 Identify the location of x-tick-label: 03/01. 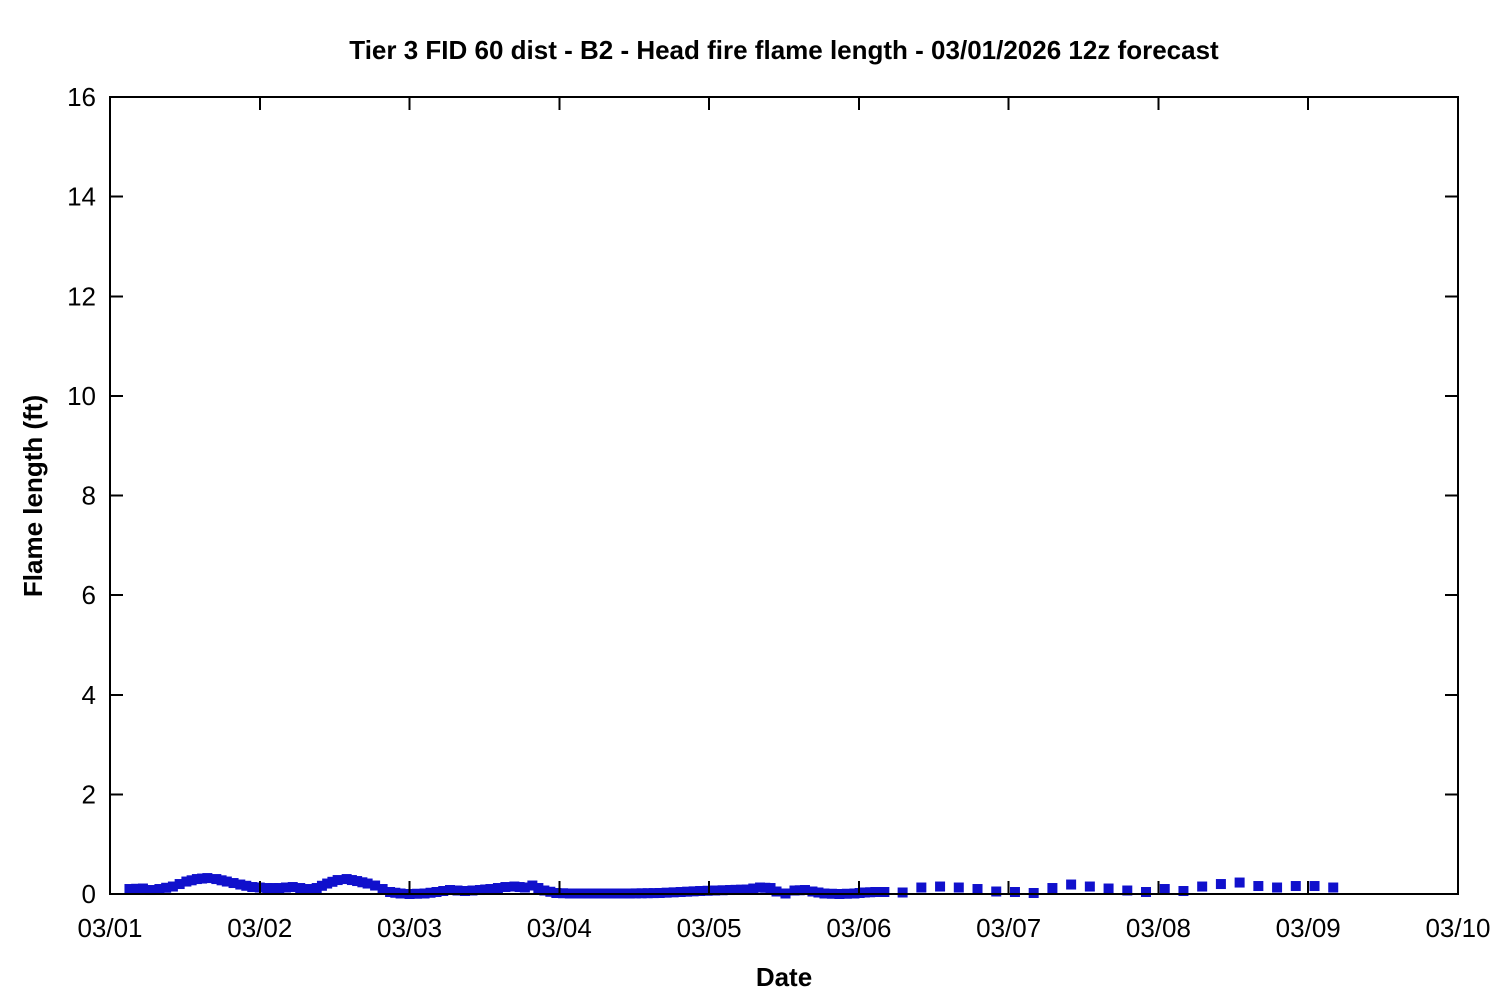
(109, 928).